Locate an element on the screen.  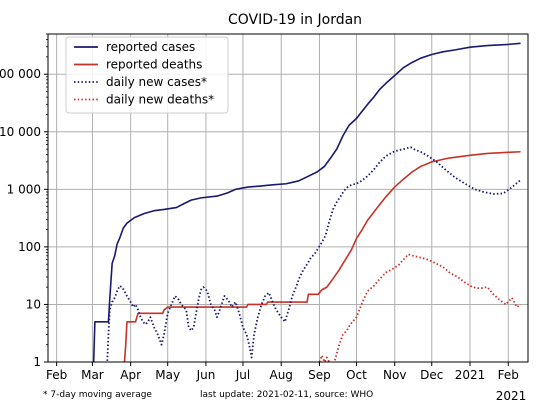
footnote-source: last update: 2021-02-11, source: WHO is located at coordinates (286, 395).